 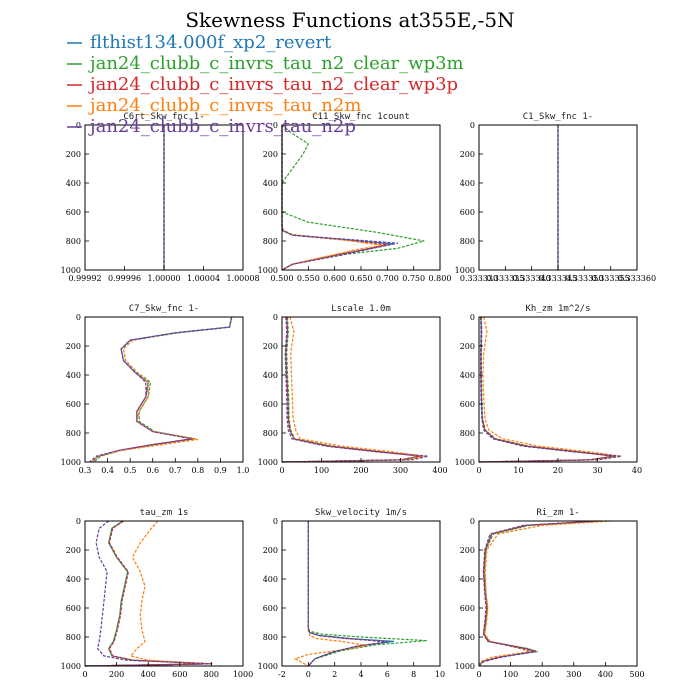 What do you see at coordinates (400, 470) in the screenshot?
I see `x-tick-label: 300` at bounding box center [400, 470].